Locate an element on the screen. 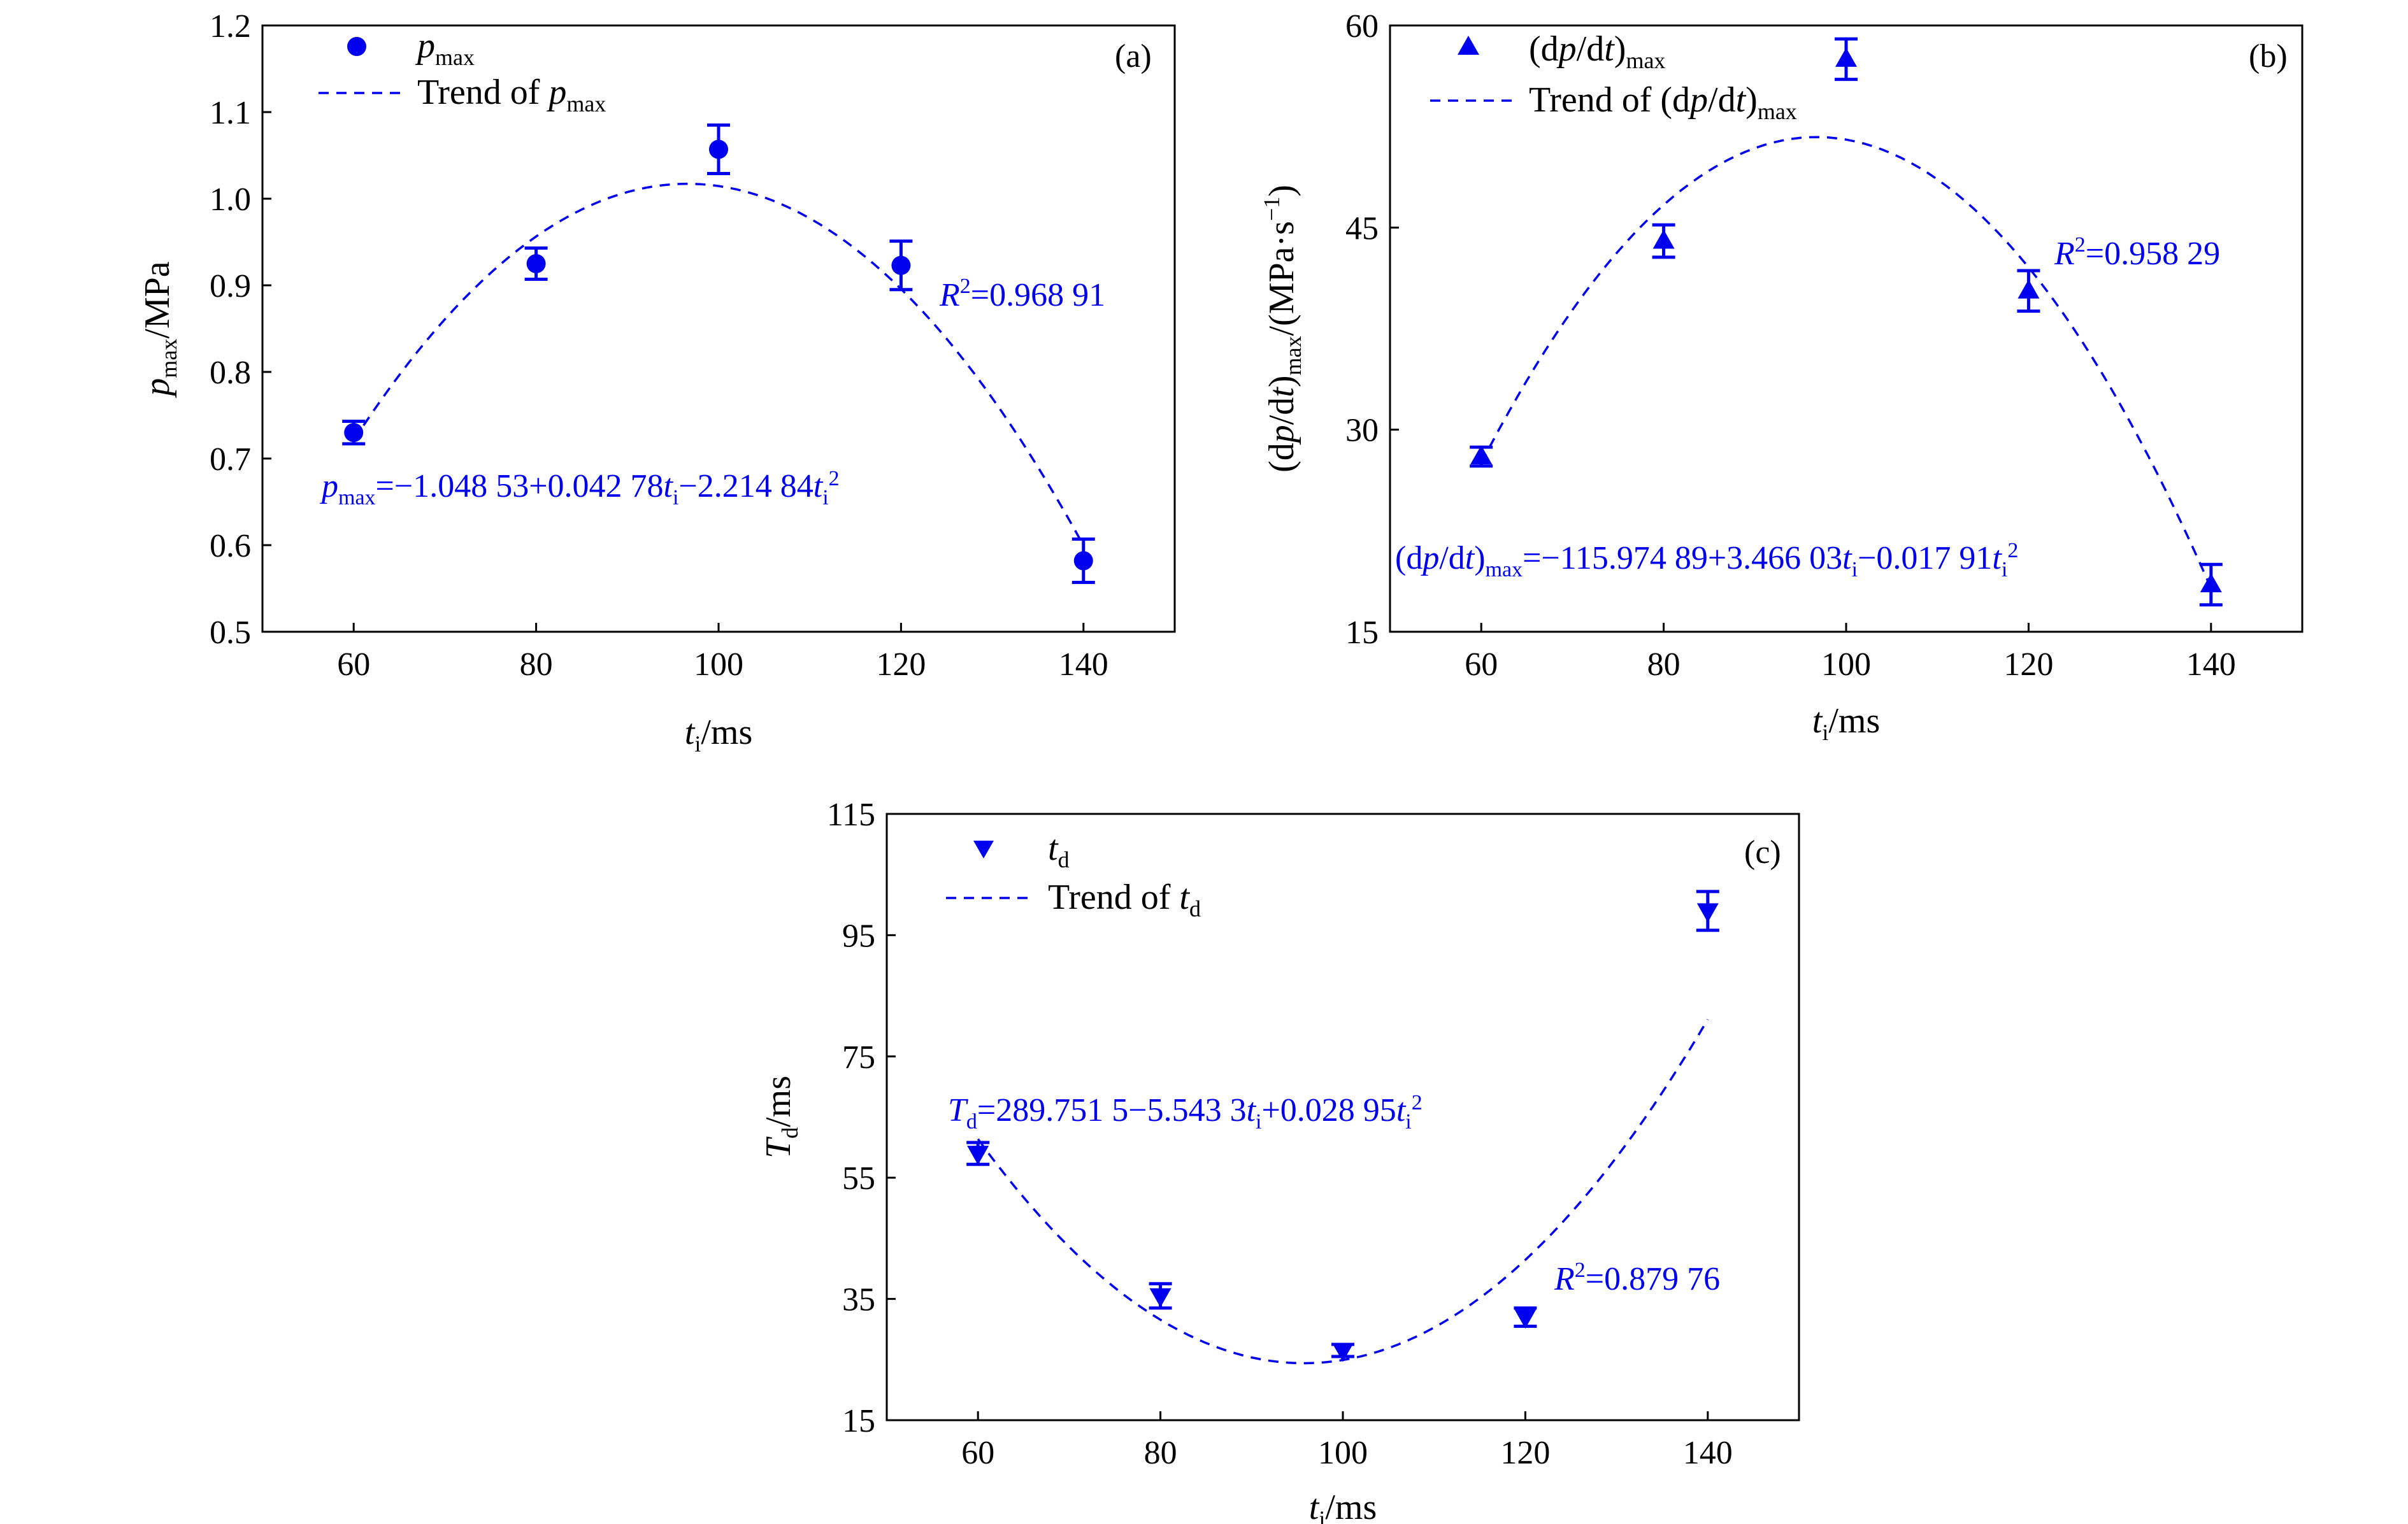 The image size is (2408, 1524). equation-annotation-c: Td=289.751 5−5.543 3ti+0.028 95ti2 is located at coordinates (1185, 1112).